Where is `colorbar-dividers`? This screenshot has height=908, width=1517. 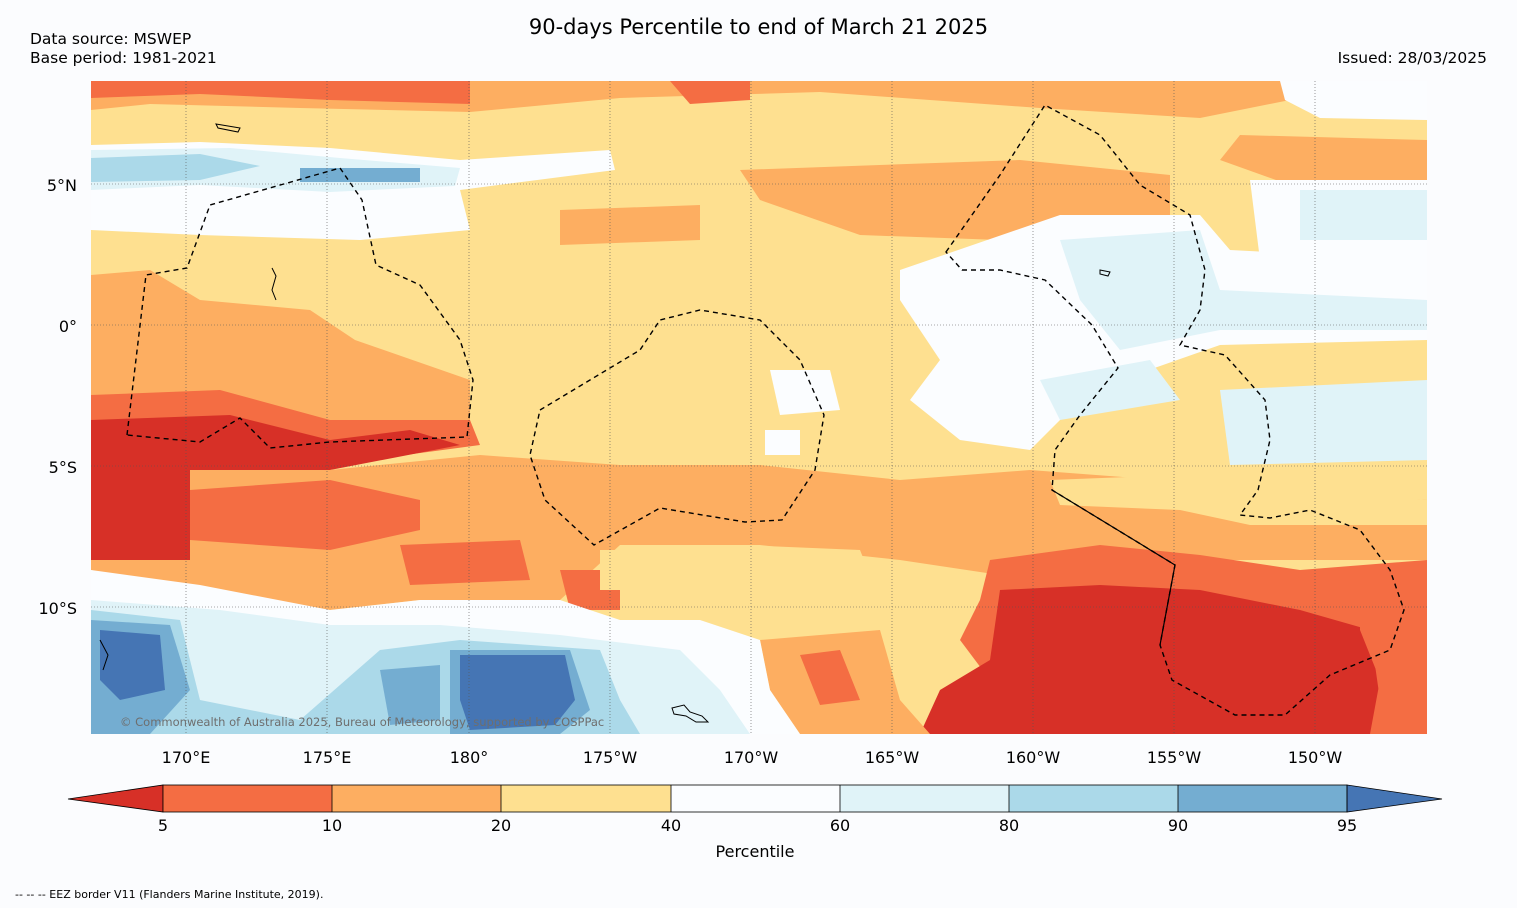
colorbar-dividers is located at coordinates (755, 798).